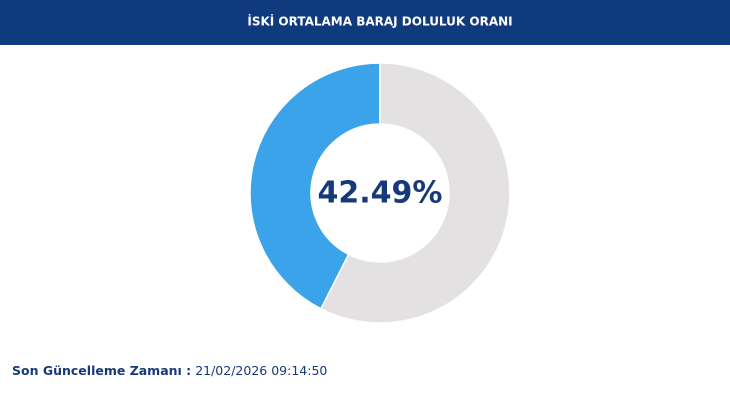 This screenshot has width=730, height=410. What do you see at coordinates (315, 186) in the screenshot?
I see `donut-segment` at bounding box center [315, 186].